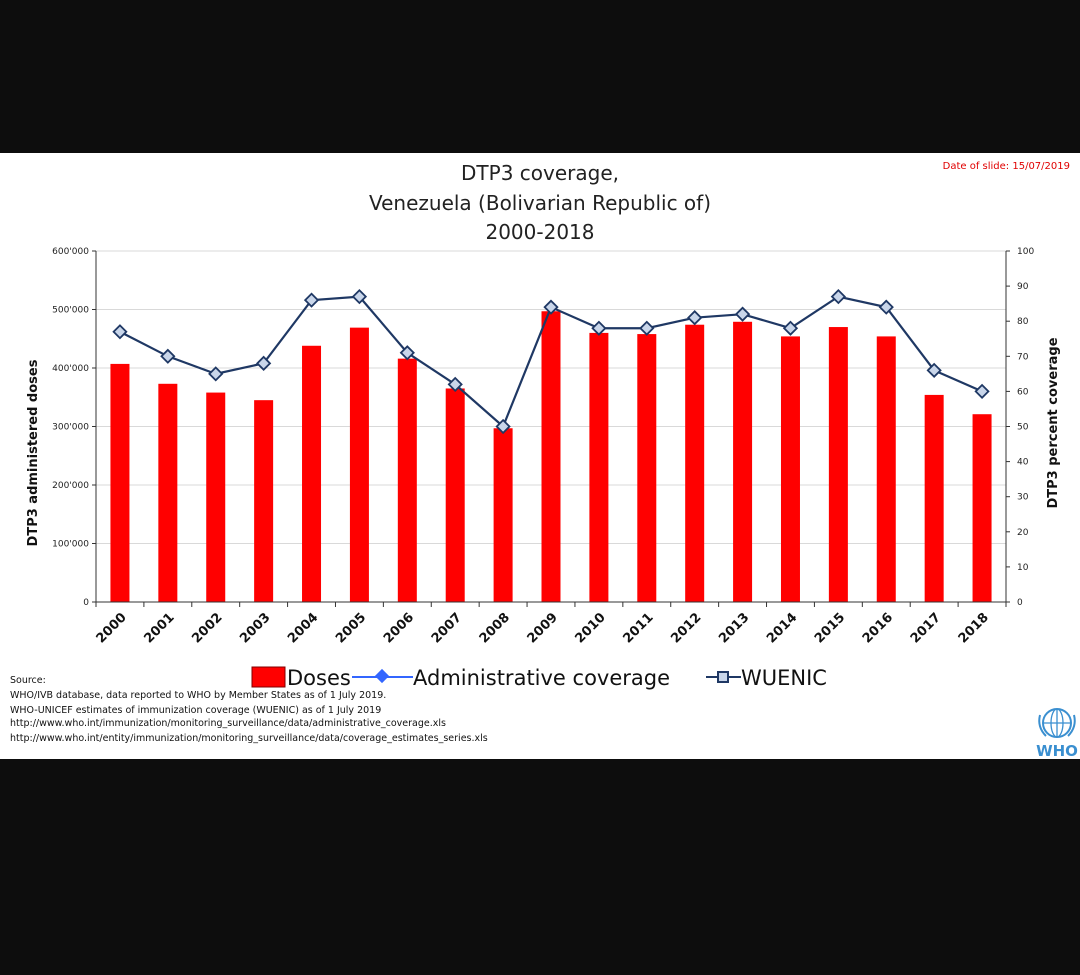 The height and width of the screenshot is (975, 1080). I want to click on x-tick-label-2011: 2011, so click(638, 628).